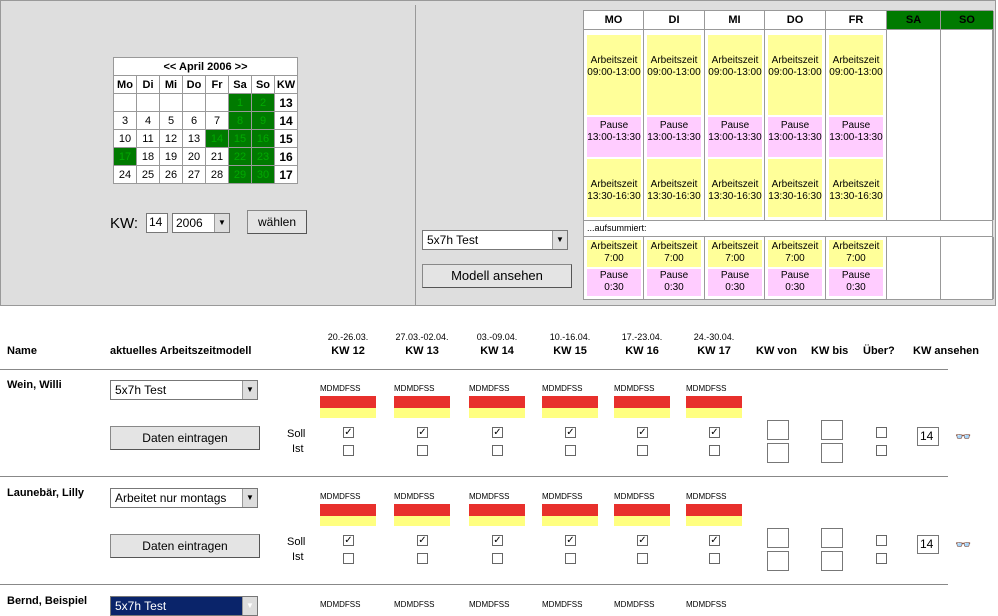 Image resolution: width=998 pixels, height=616 pixels. Describe the element at coordinates (184, 498) in the screenshot. I see `employee-model-select: Arbeitet nur montags ▼` at that location.